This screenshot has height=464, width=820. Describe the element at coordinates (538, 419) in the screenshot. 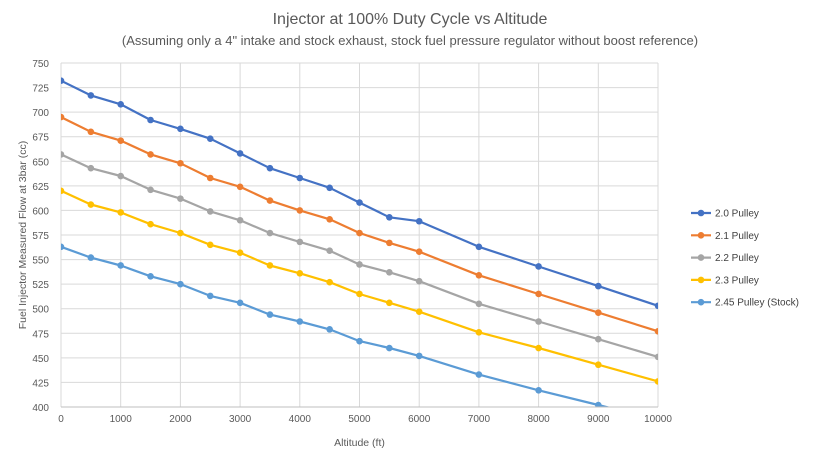

I see `x-tick-label: 8000` at that location.